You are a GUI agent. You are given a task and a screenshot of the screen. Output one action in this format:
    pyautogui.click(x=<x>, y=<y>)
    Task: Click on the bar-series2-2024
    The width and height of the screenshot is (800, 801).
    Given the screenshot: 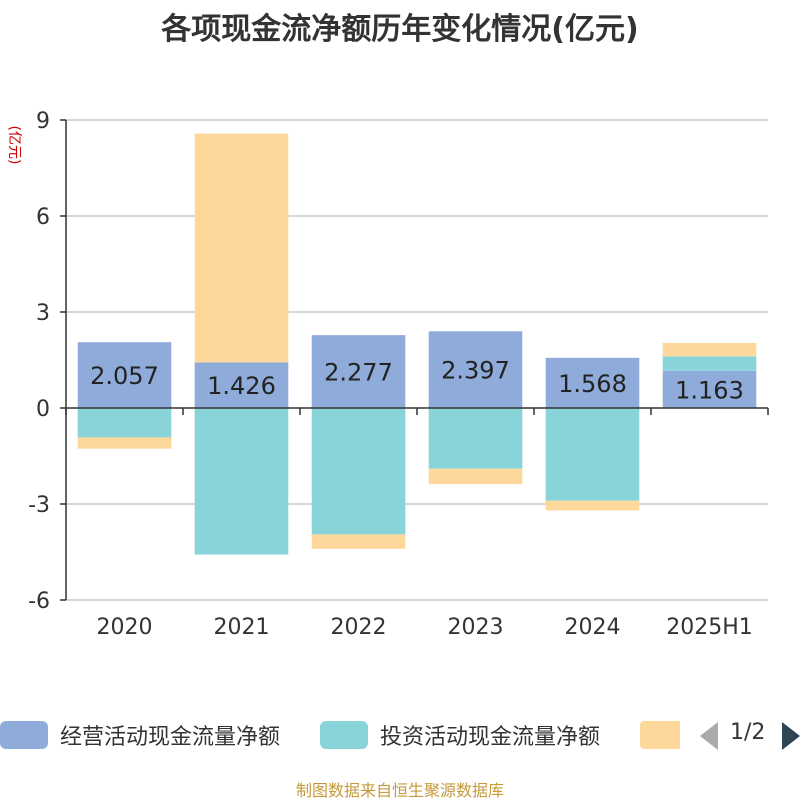 What is the action you would take?
    pyautogui.click(x=592, y=505)
    